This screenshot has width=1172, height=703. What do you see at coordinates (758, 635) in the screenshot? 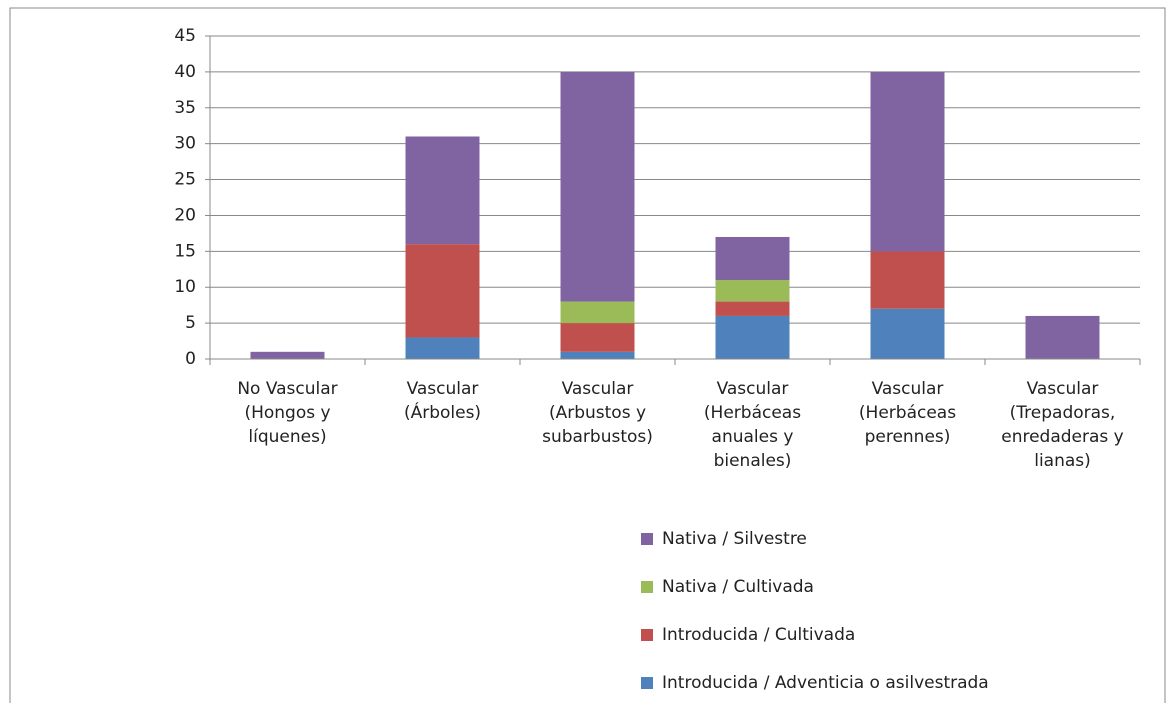
I see `legend-label: Introducida / Cultivada` at bounding box center [758, 635].